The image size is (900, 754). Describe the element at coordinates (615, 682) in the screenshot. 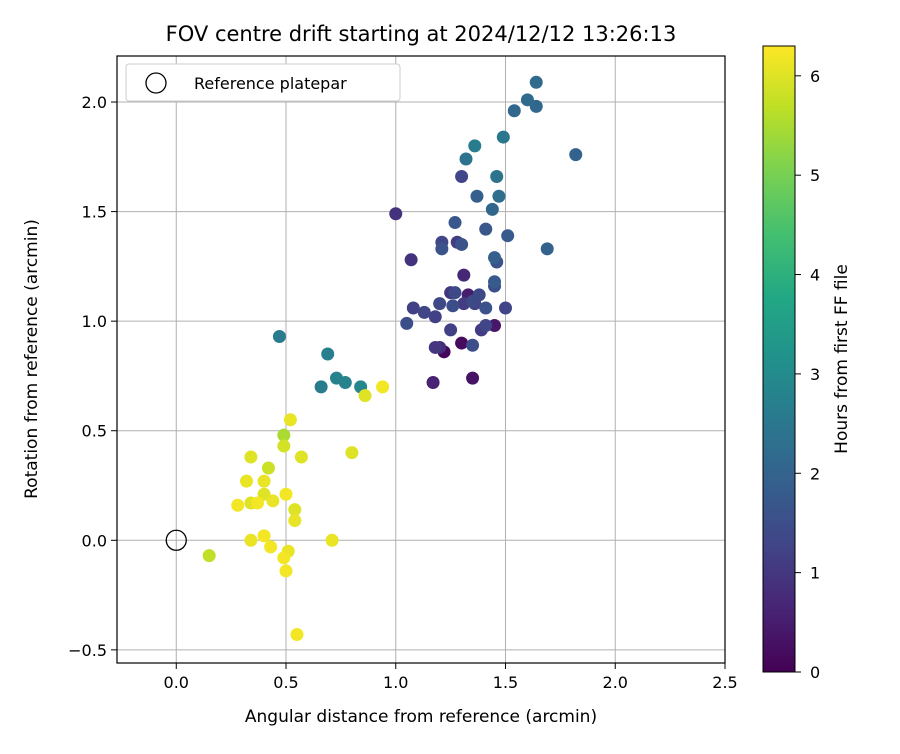

I see `x-tick-label: 2.0` at that location.